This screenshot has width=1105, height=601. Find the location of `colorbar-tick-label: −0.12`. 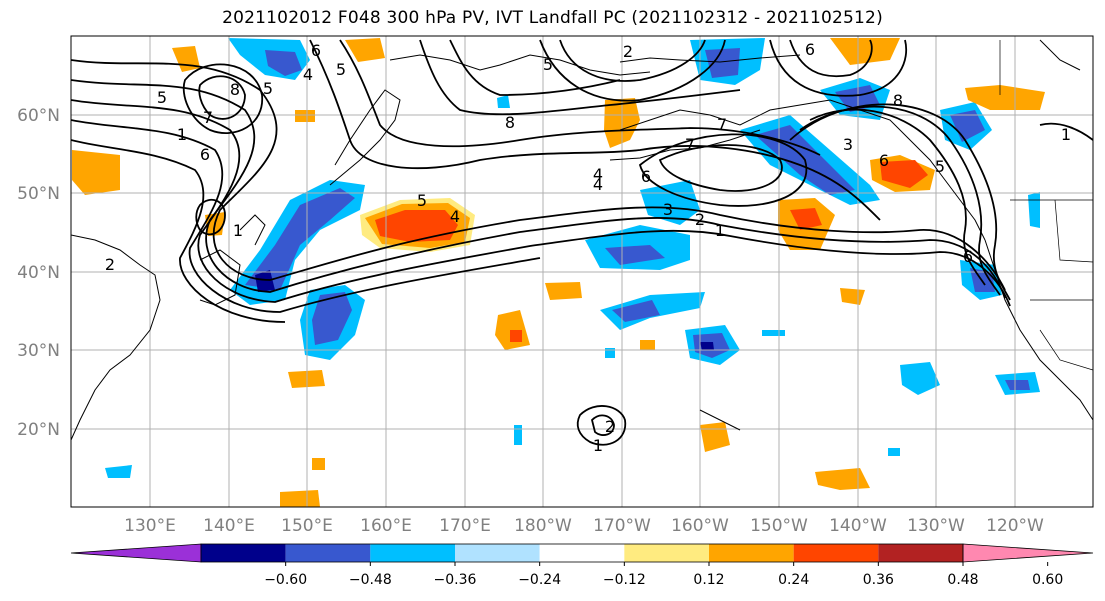

colorbar-tick-label: −0.12 is located at coordinates (624, 580).